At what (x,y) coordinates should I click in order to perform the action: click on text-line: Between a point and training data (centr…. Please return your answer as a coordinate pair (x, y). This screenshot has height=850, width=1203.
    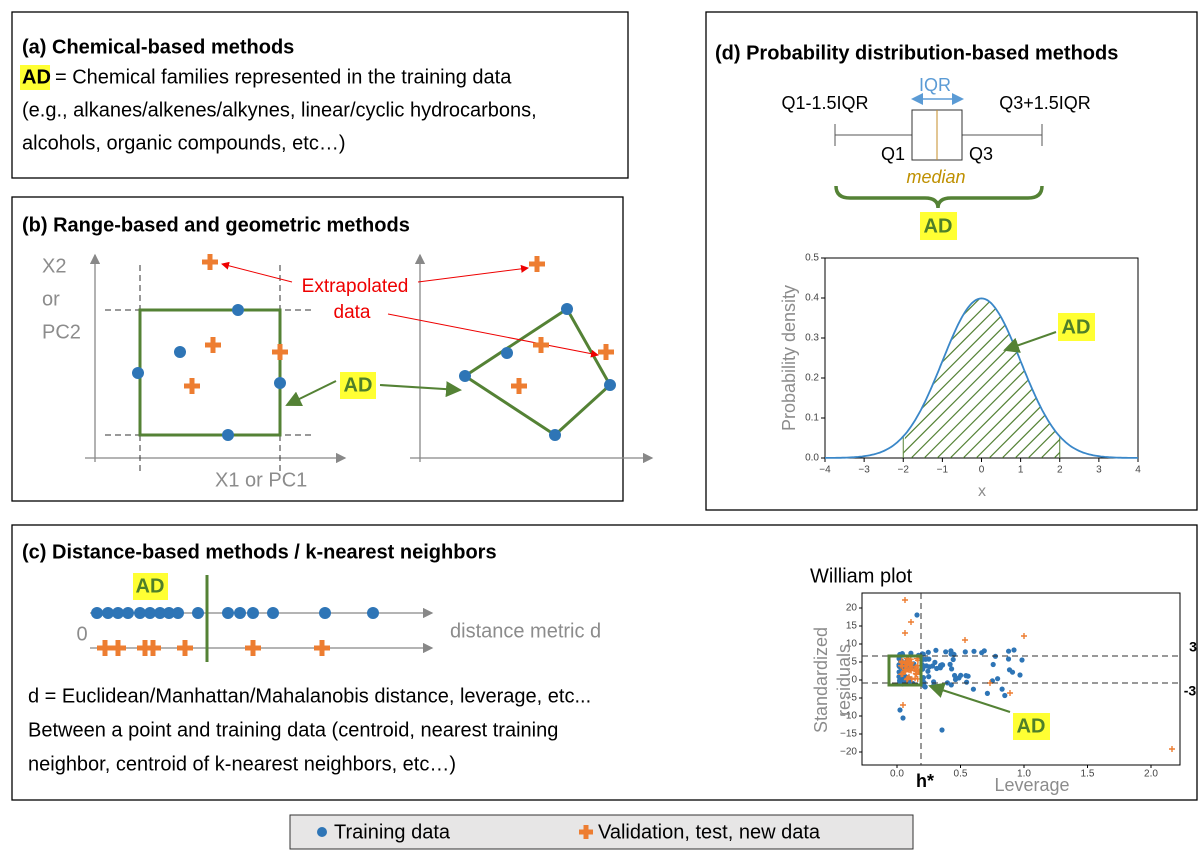
    Looking at the image, I should click on (293, 730).